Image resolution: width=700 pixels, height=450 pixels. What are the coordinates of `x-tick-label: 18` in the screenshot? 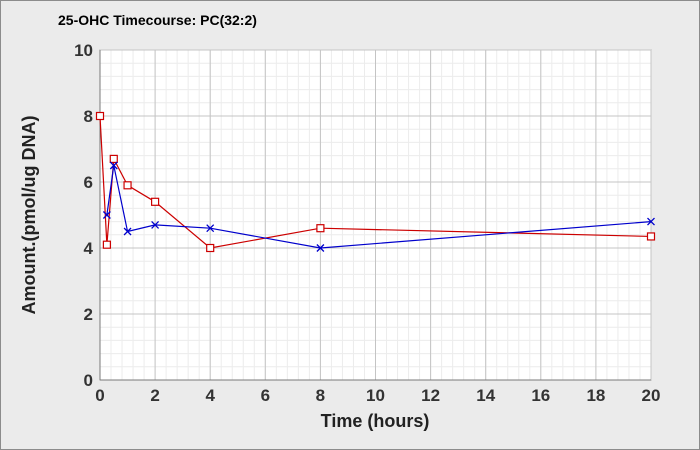 It's located at (595, 395).